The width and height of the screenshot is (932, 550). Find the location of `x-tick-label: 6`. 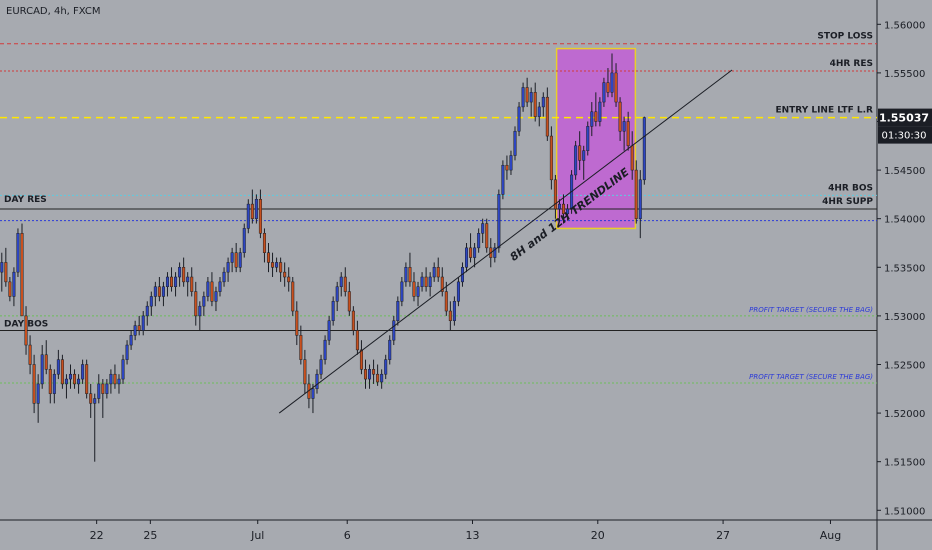

x-tick-label: 6 is located at coordinates (347, 535).